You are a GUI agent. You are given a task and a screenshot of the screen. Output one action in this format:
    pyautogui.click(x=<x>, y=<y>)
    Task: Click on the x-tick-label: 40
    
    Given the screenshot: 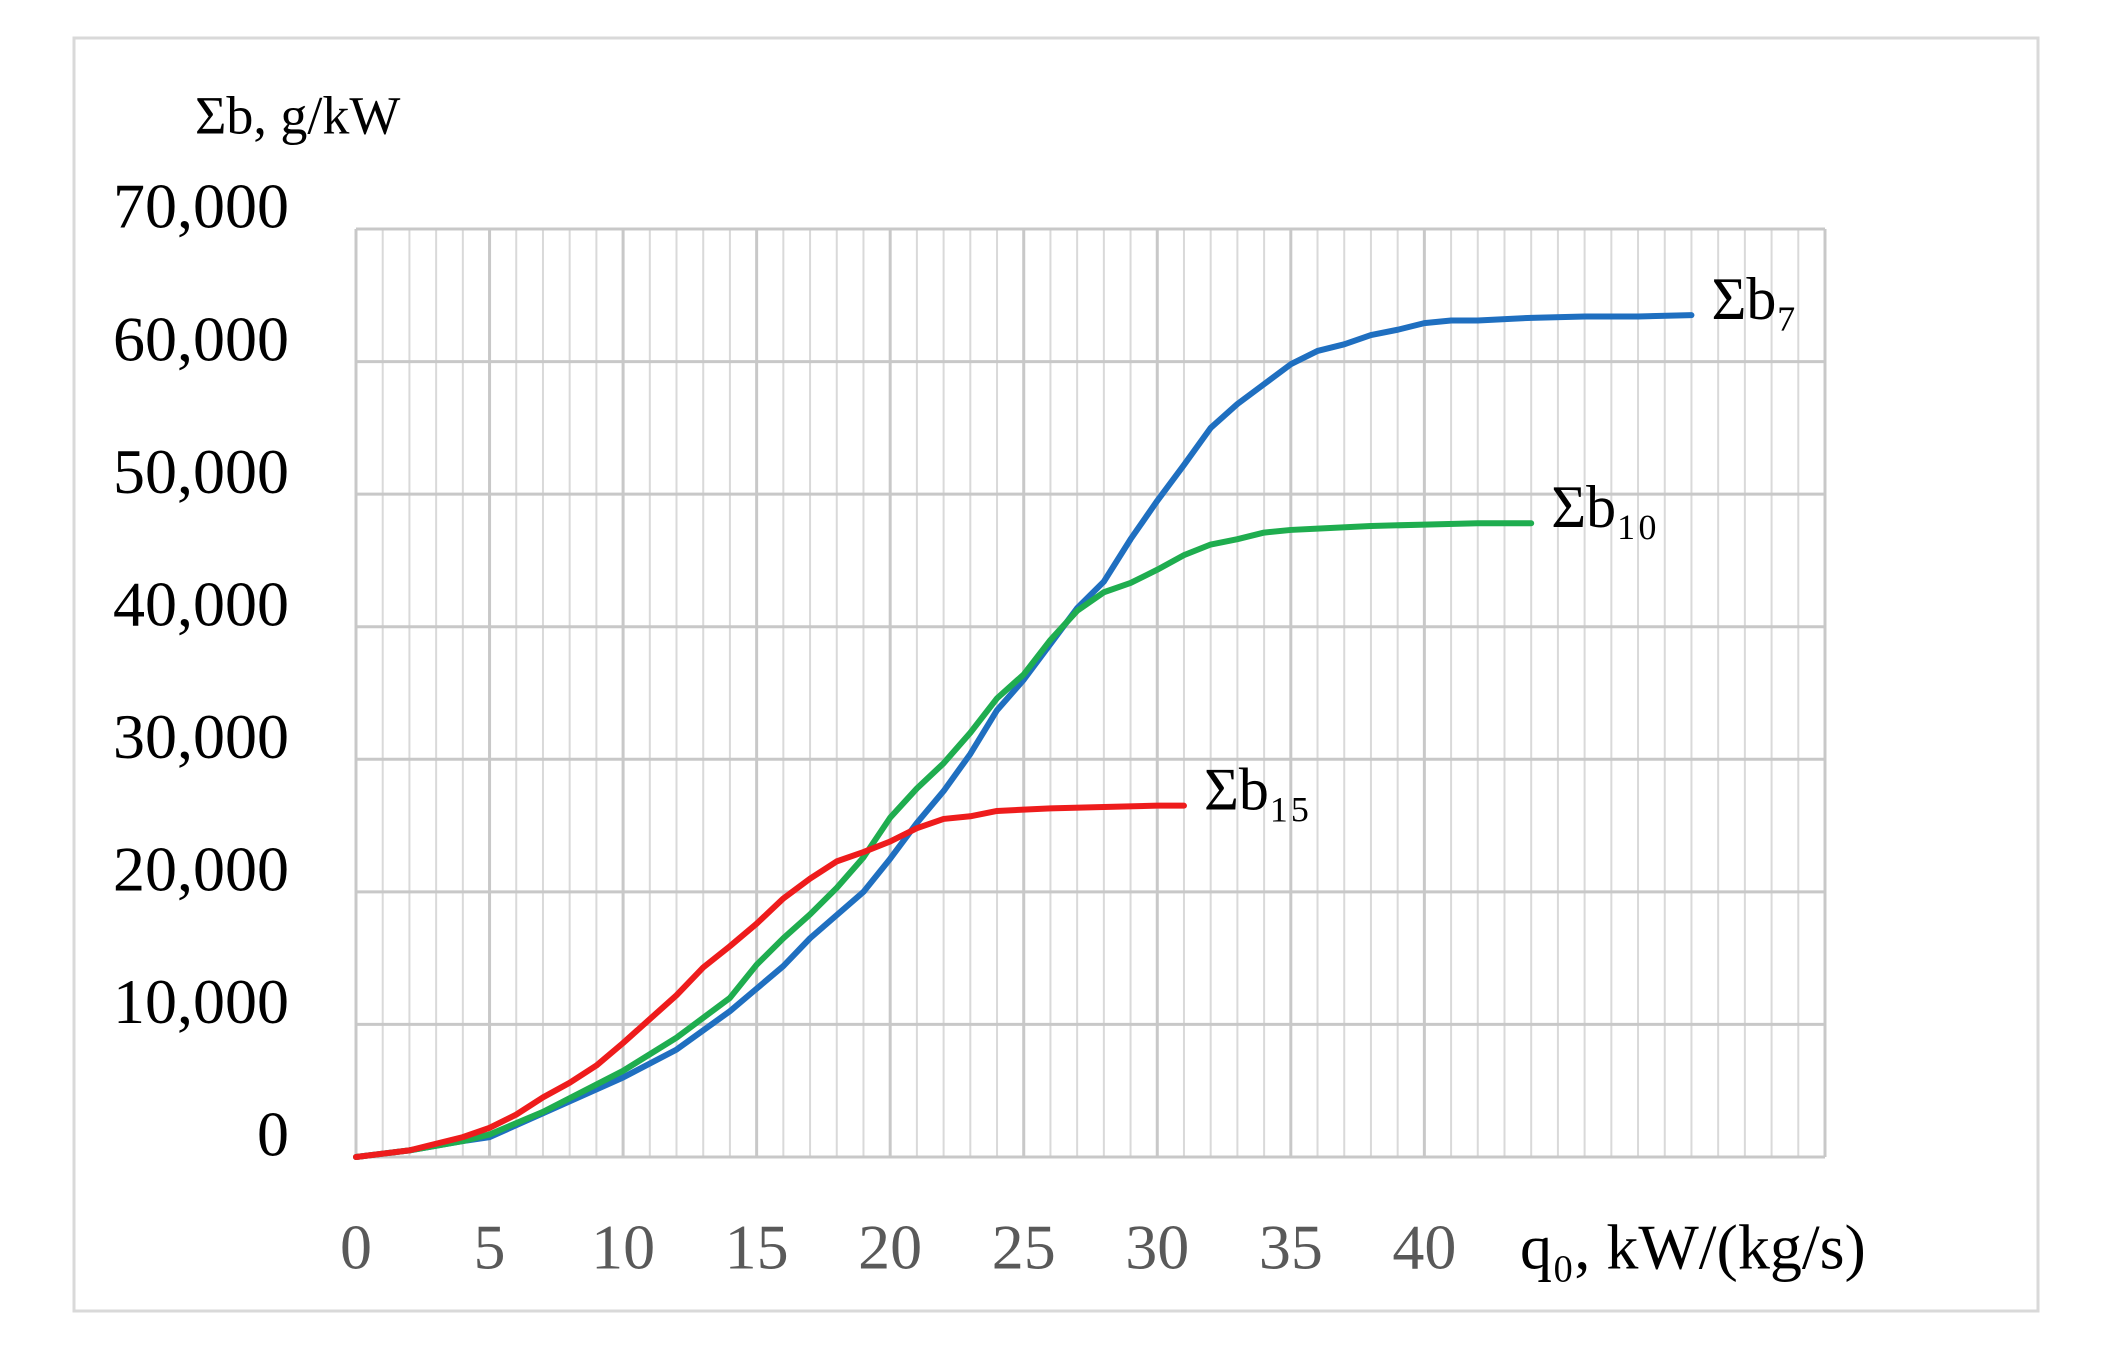 What is the action you would take?
    pyautogui.click(x=1424, y=1247)
    